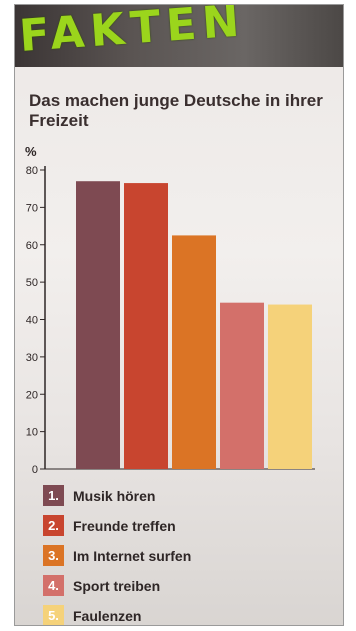  What do you see at coordinates (31, 151) in the screenshot?
I see `y-axis-label: %` at bounding box center [31, 151].